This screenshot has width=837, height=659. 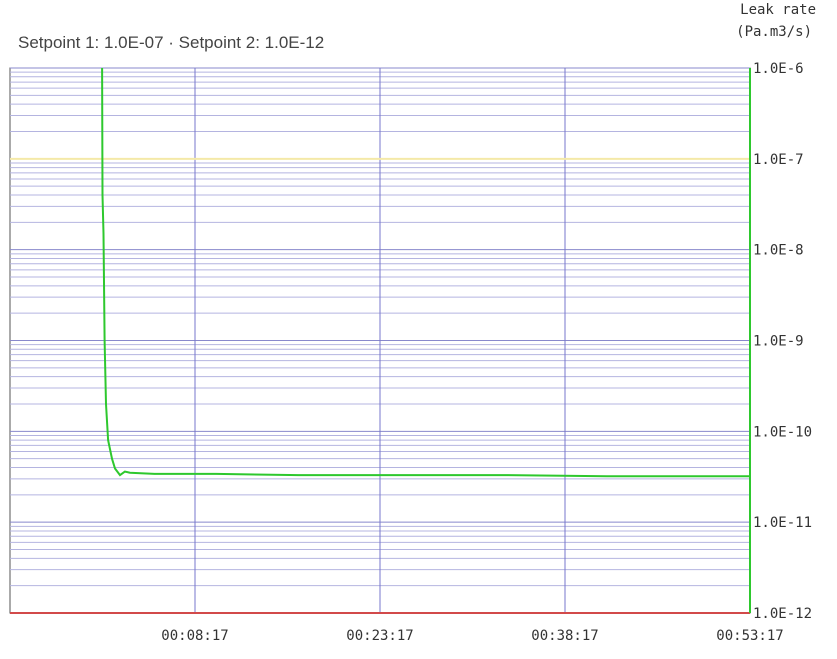 I want to click on x-tick-label: 00:53:17, so click(x=749, y=636).